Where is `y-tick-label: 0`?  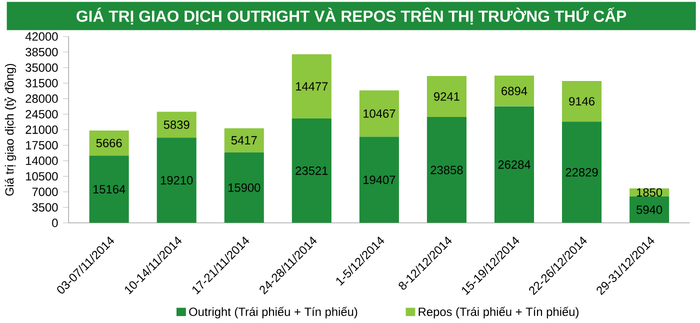
y-tick-label: 0 is located at coordinates (55, 223).